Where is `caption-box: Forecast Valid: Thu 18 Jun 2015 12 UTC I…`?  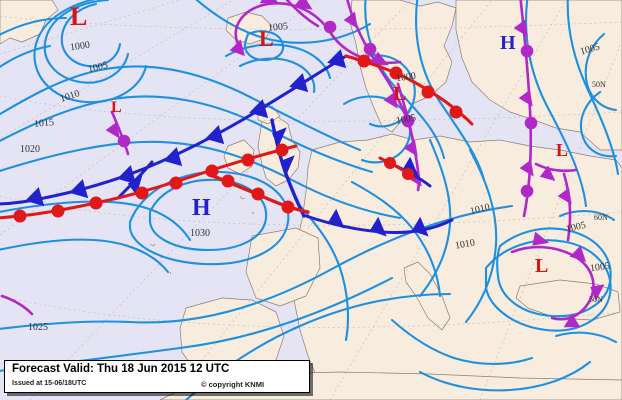
caption-box: Forecast Valid: Thu 18 Jun 2015 12 UTC I… is located at coordinates (157, 376).